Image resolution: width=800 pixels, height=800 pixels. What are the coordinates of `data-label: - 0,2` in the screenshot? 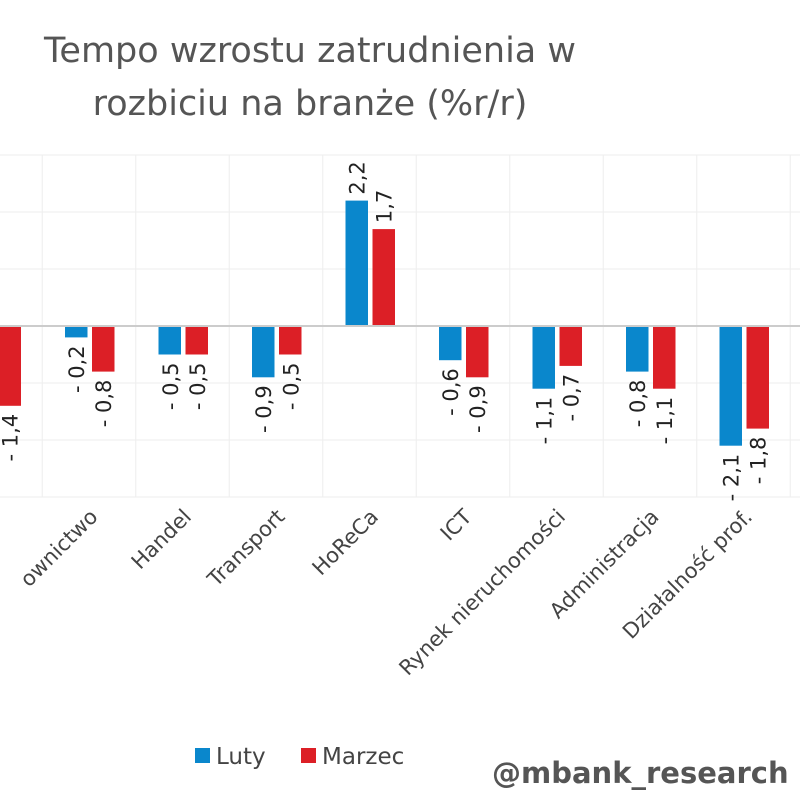 It's located at (77, 369).